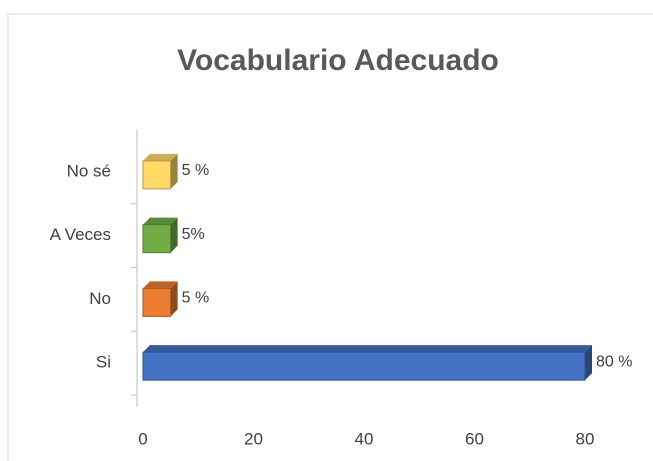  I want to click on x-tick-label: 0, so click(142, 438).